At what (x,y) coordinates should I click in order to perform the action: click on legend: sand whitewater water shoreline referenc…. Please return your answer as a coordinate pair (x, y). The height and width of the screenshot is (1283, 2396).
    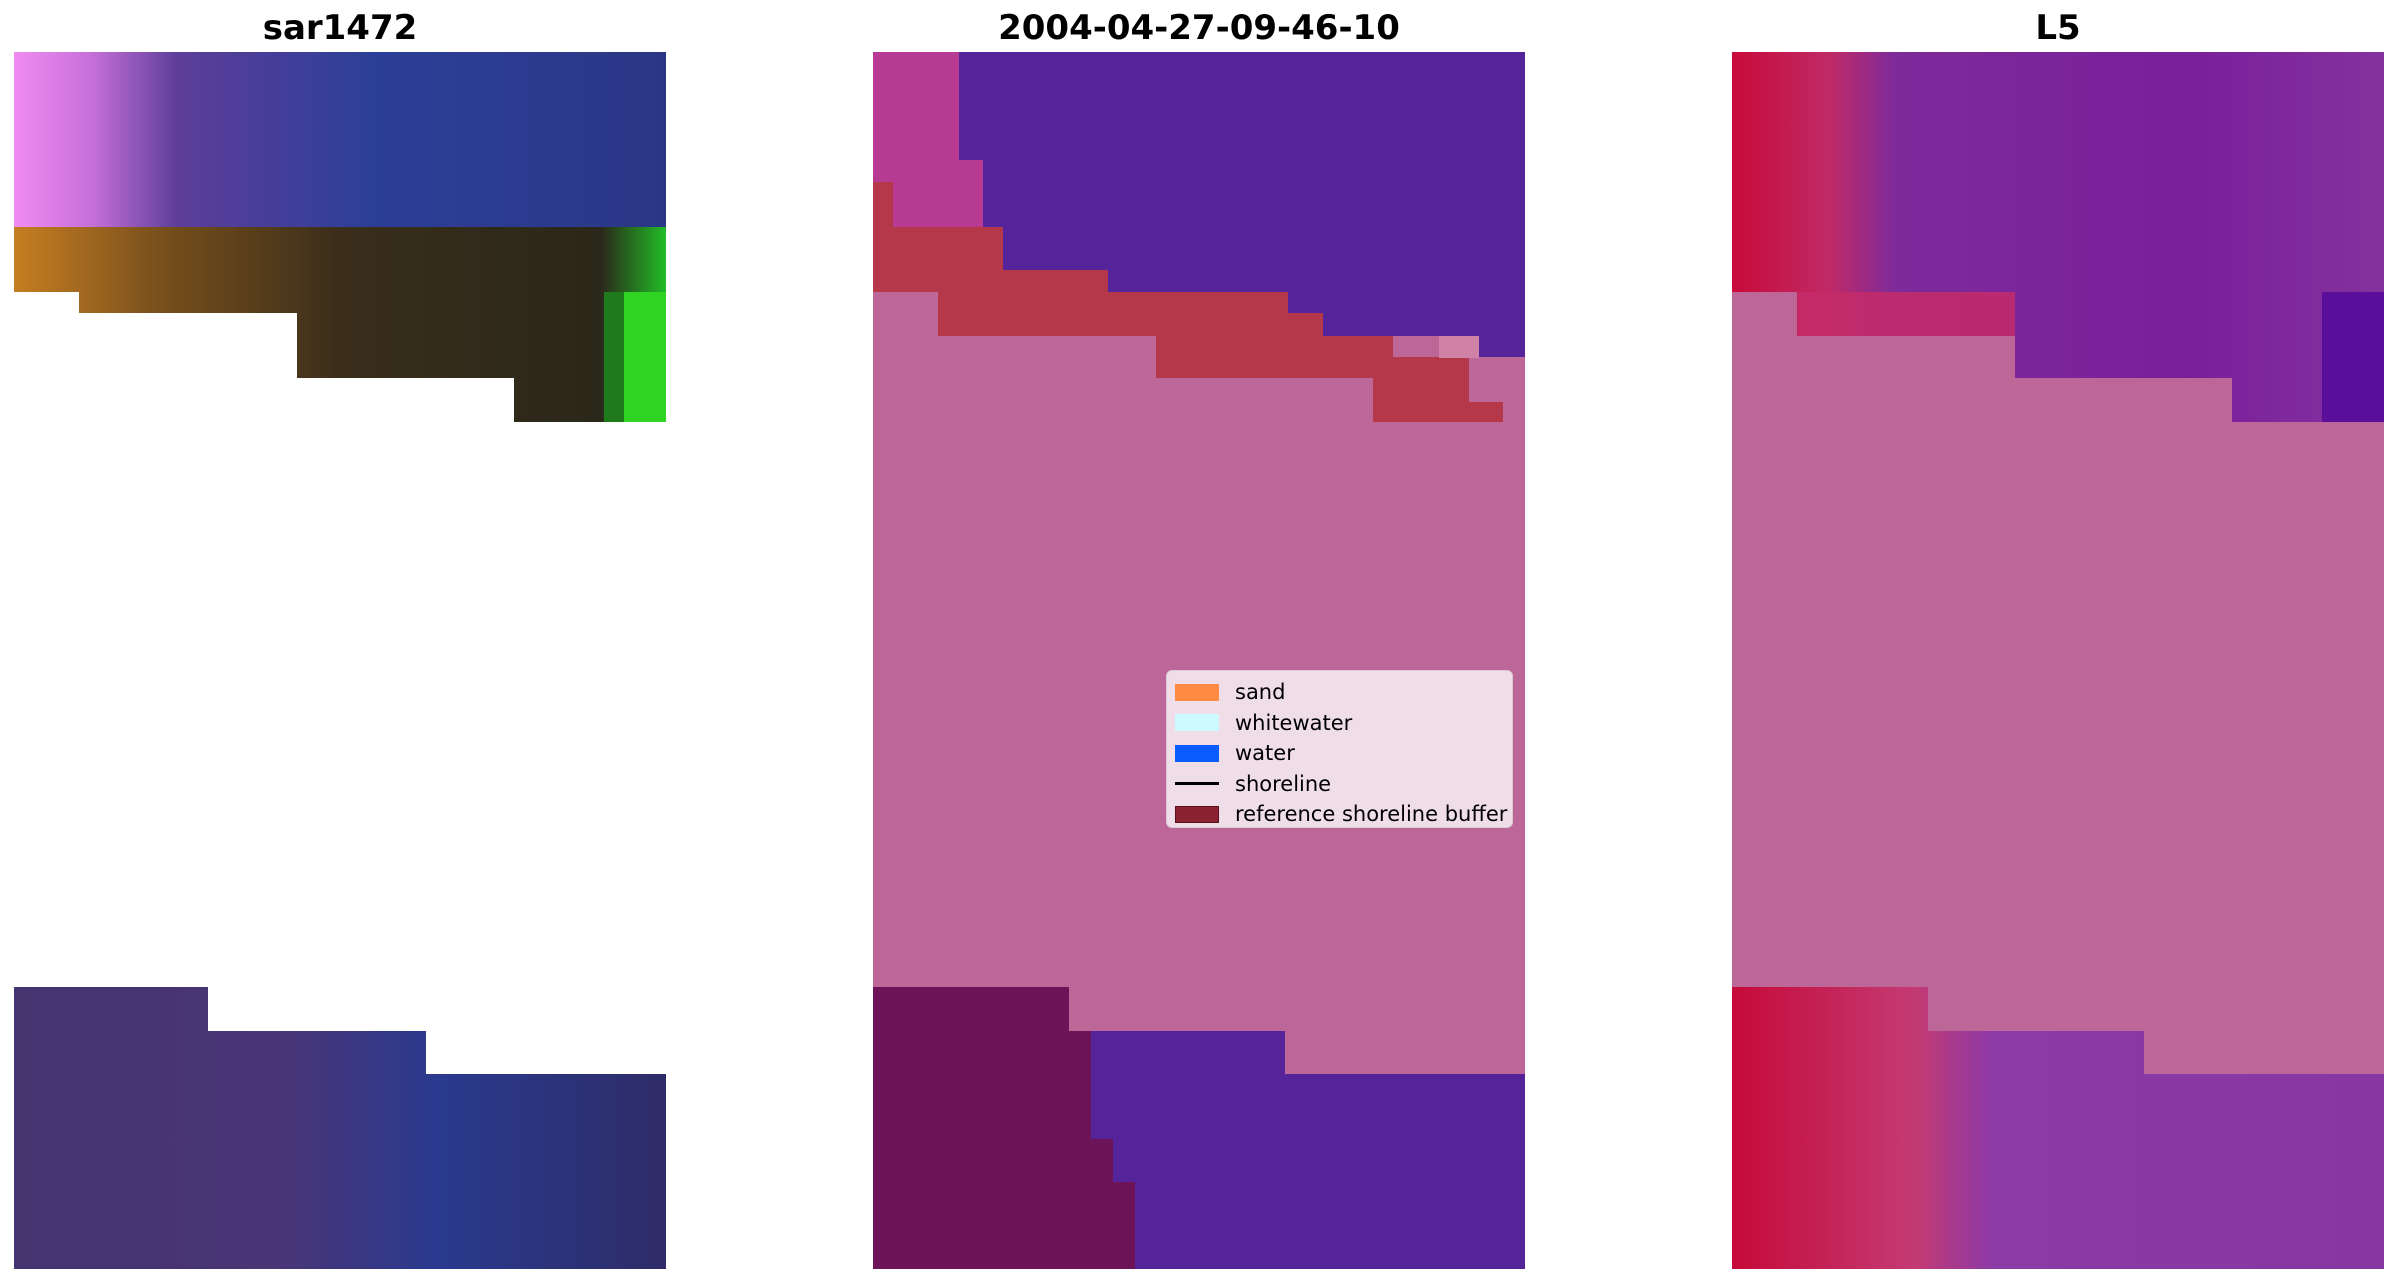
    Looking at the image, I should click on (1339, 749).